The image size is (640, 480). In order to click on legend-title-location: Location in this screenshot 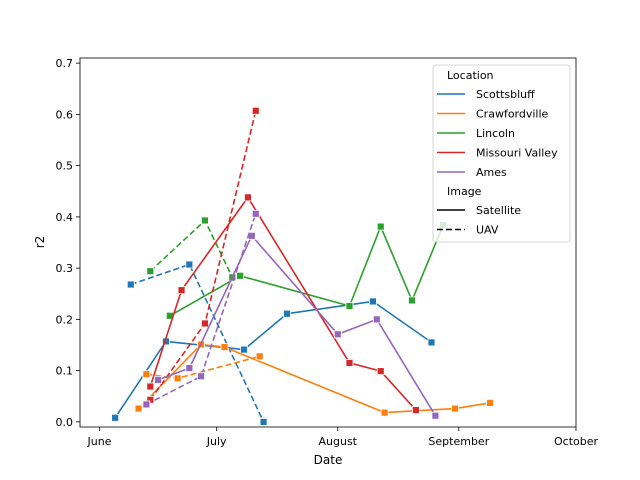, I will do `click(470, 75)`.